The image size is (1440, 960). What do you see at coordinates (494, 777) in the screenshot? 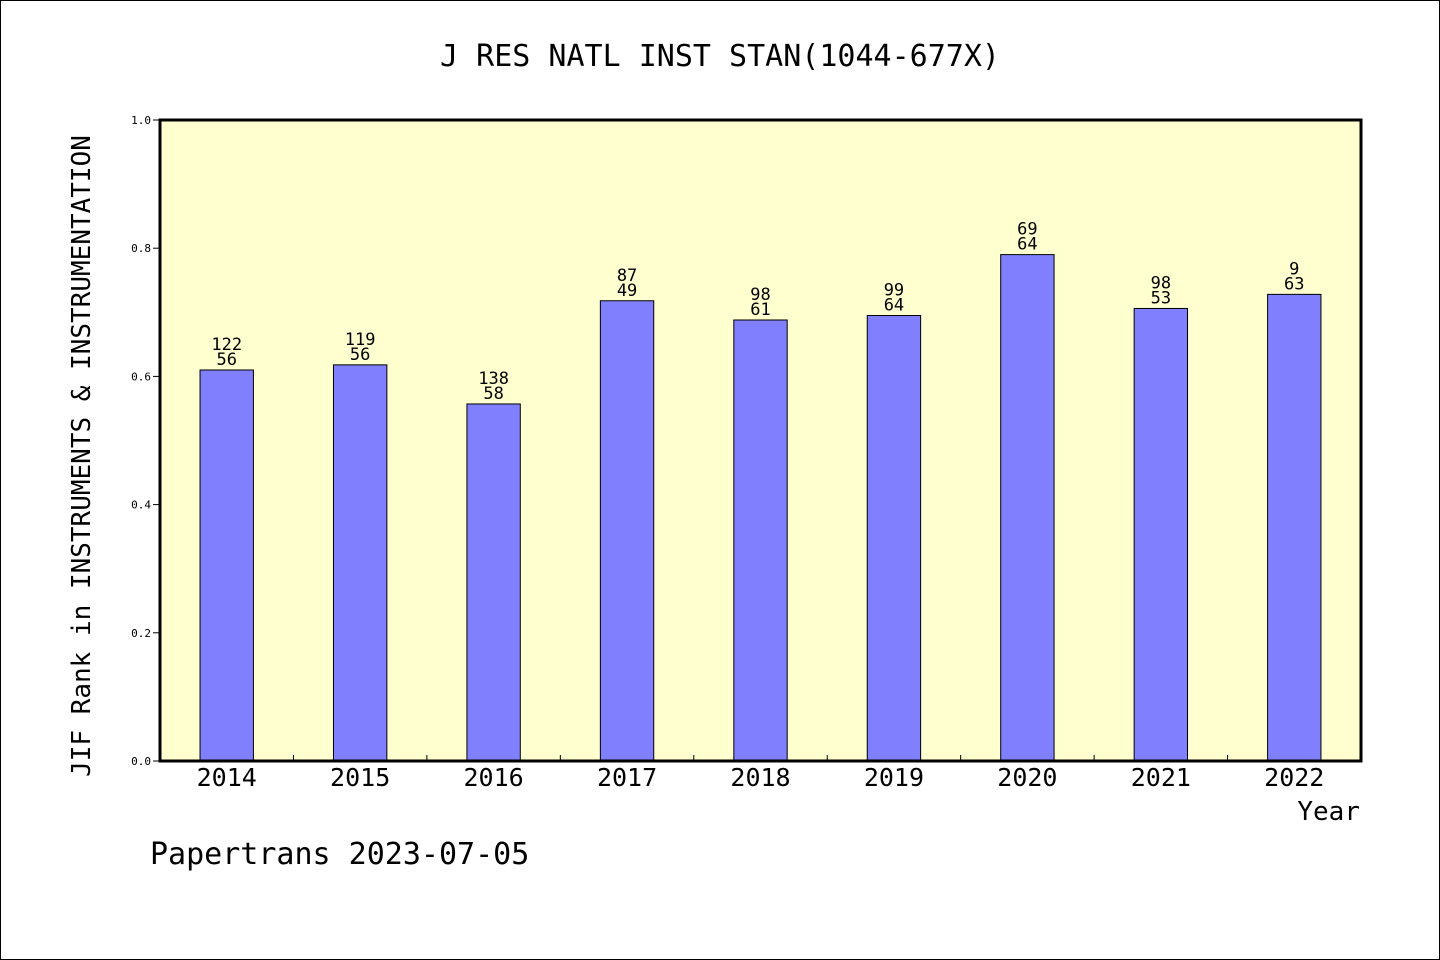
I see `x-tick-label-2016: 2016` at bounding box center [494, 777].